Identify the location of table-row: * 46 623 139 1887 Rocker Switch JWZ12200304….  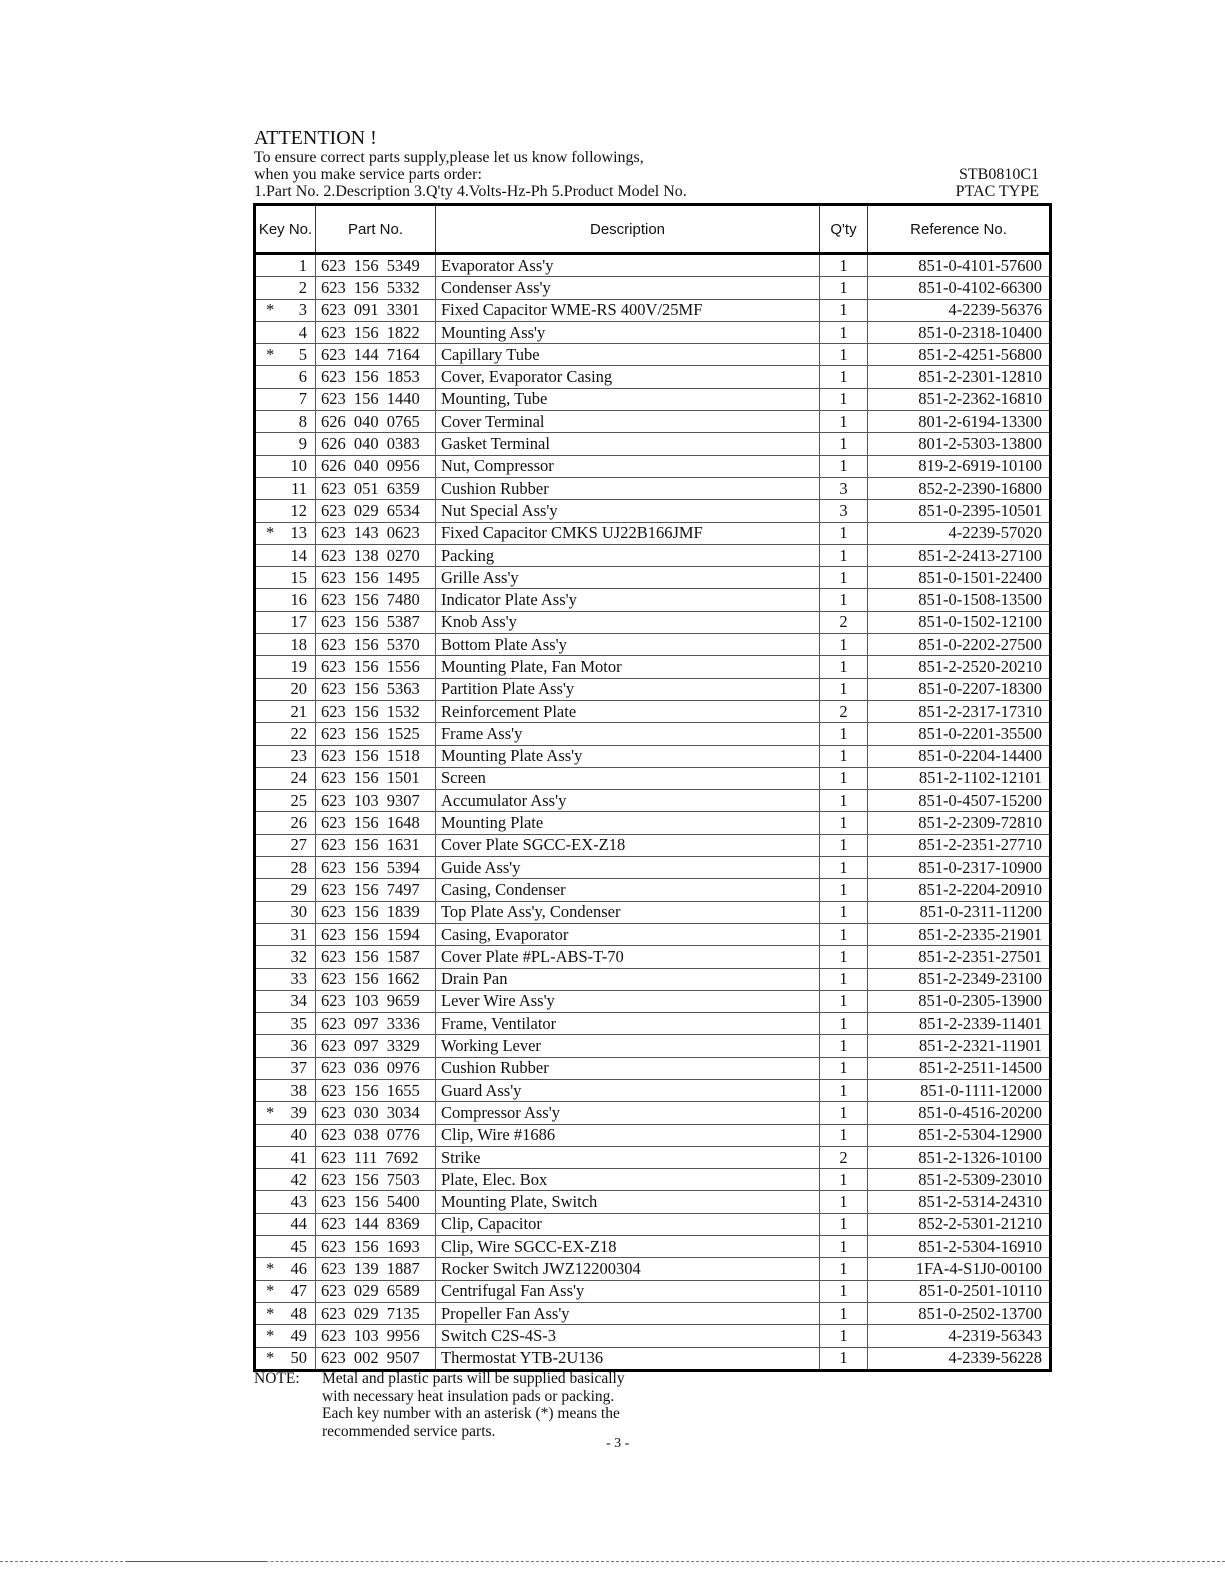
(652, 1269).